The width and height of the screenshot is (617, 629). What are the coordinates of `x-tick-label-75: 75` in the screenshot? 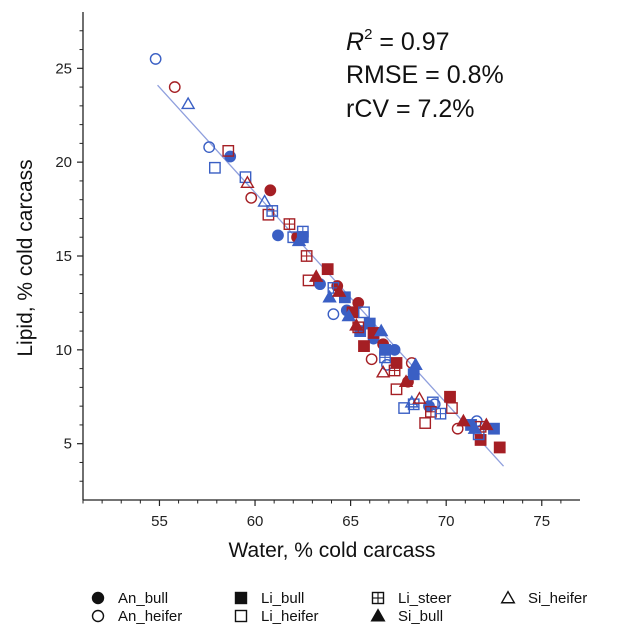 It's located at (541, 521).